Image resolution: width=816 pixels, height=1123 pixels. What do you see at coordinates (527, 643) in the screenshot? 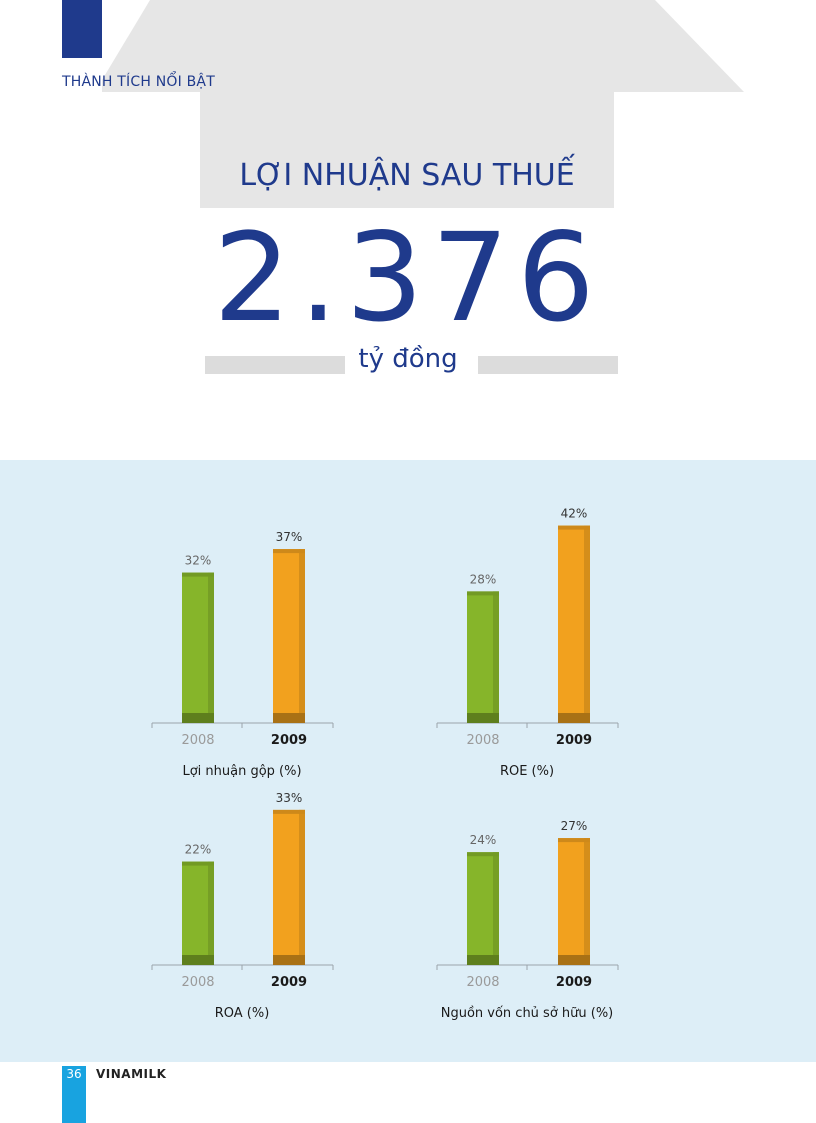
I see `chart-2: 28% 2008 42% 2009 ROE (%)` at bounding box center [527, 643].